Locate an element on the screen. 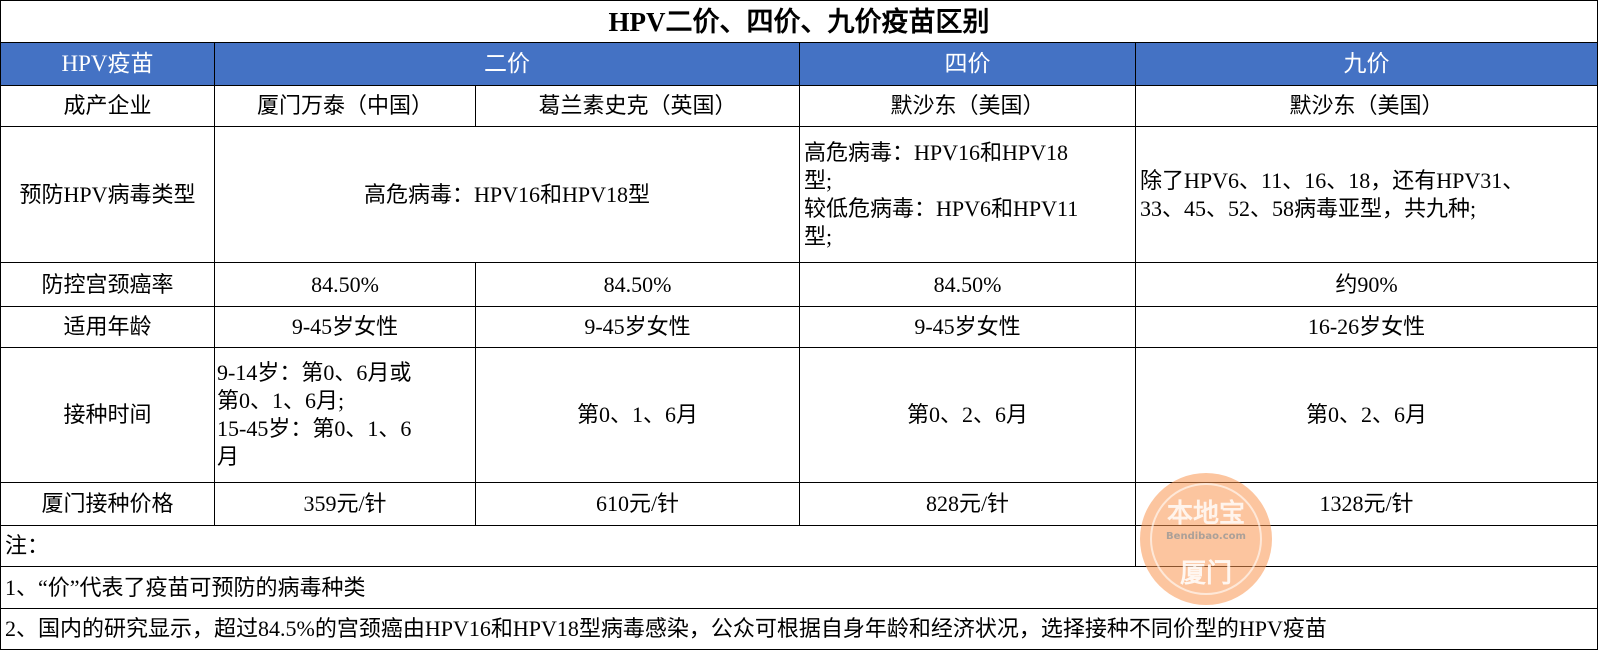 The height and width of the screenshot is (651, 1599). cell-line: 15-45岁：第0、1、6 is located at coordinates (314, 428).